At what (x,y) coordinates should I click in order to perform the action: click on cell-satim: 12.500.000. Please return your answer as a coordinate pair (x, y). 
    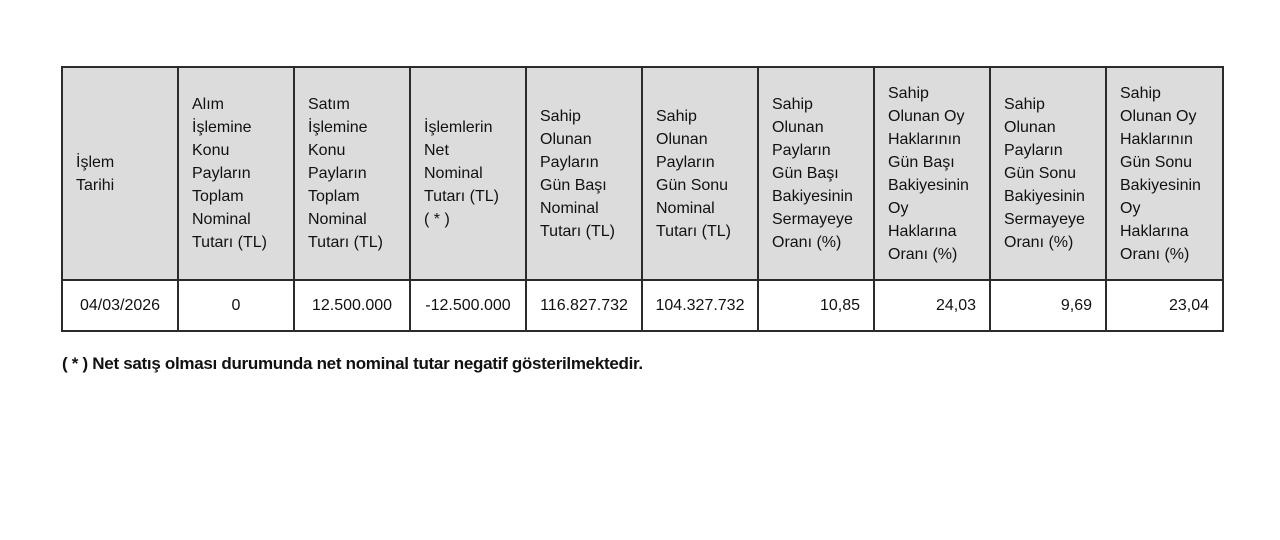
    Looking at the image, I should click on (352, 305).